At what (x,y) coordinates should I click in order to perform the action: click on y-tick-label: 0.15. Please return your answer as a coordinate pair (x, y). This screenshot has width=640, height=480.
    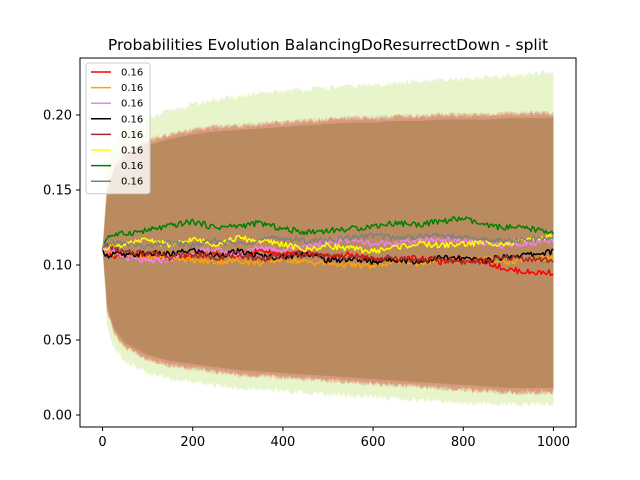
    Looking at the image, I should click on (57, 191).